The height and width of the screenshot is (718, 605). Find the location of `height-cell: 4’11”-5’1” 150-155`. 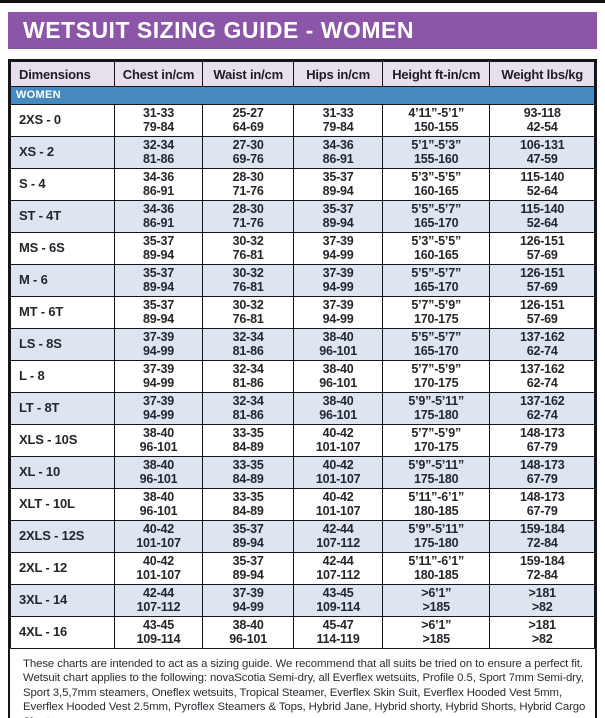

height-cell: 4’11”-5’1” 150-155 is located at coordinates (436, 120).